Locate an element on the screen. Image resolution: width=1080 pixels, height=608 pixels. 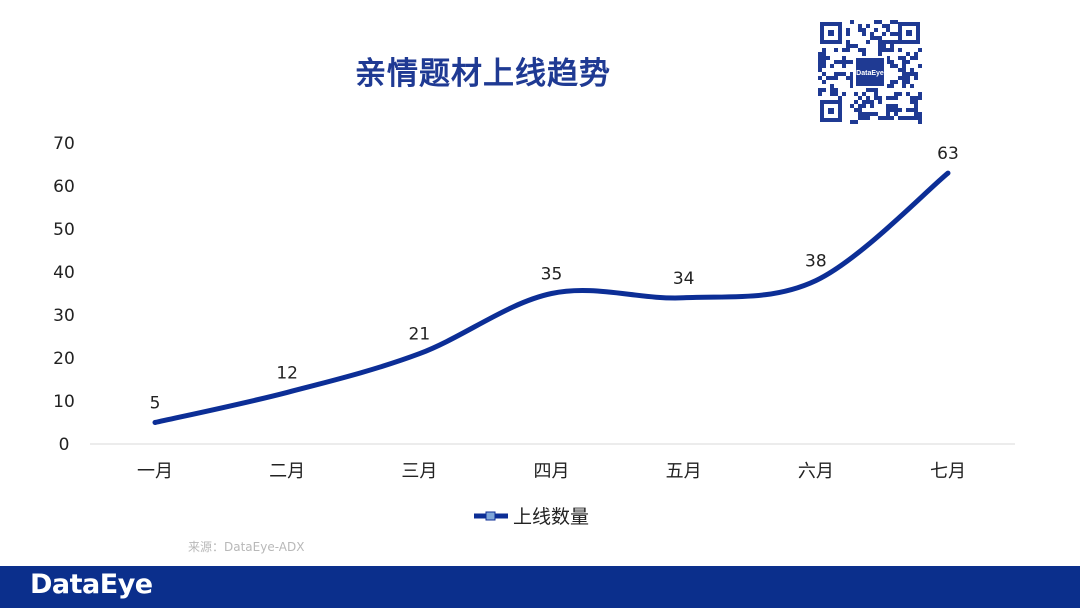
data-label: 35 is located at coordinates (552, 275).